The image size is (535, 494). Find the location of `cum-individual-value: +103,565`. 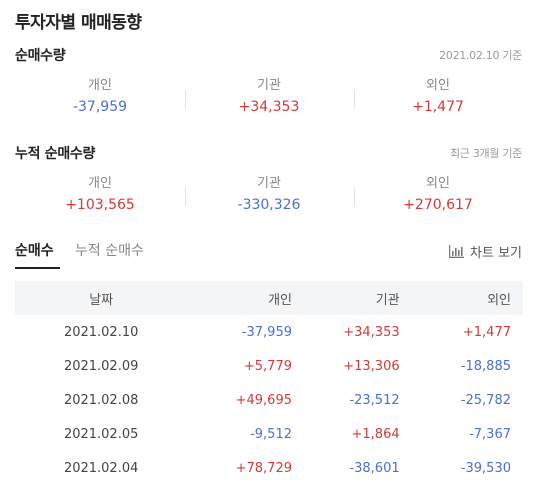

cum-individual-value: +103,565 is located at coordinates (100, 205).